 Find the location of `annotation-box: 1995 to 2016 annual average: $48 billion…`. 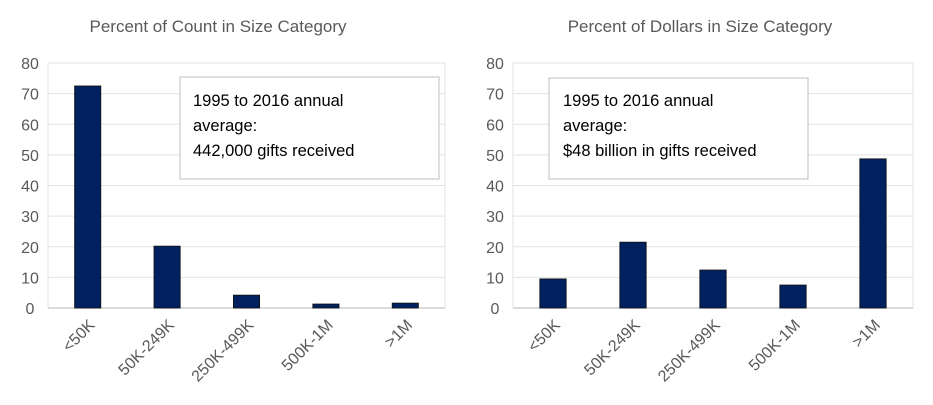

annotation-box: 1995 to 2016 annual average: $48 billion… is located at coordinates (678, 128).